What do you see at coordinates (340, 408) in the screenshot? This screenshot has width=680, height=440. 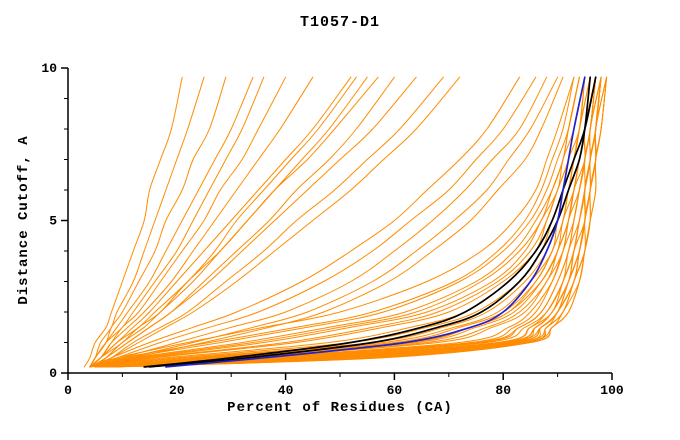 I see `x-axis-label: Percent of Residues (CA)` at bounding box center [340, 408].